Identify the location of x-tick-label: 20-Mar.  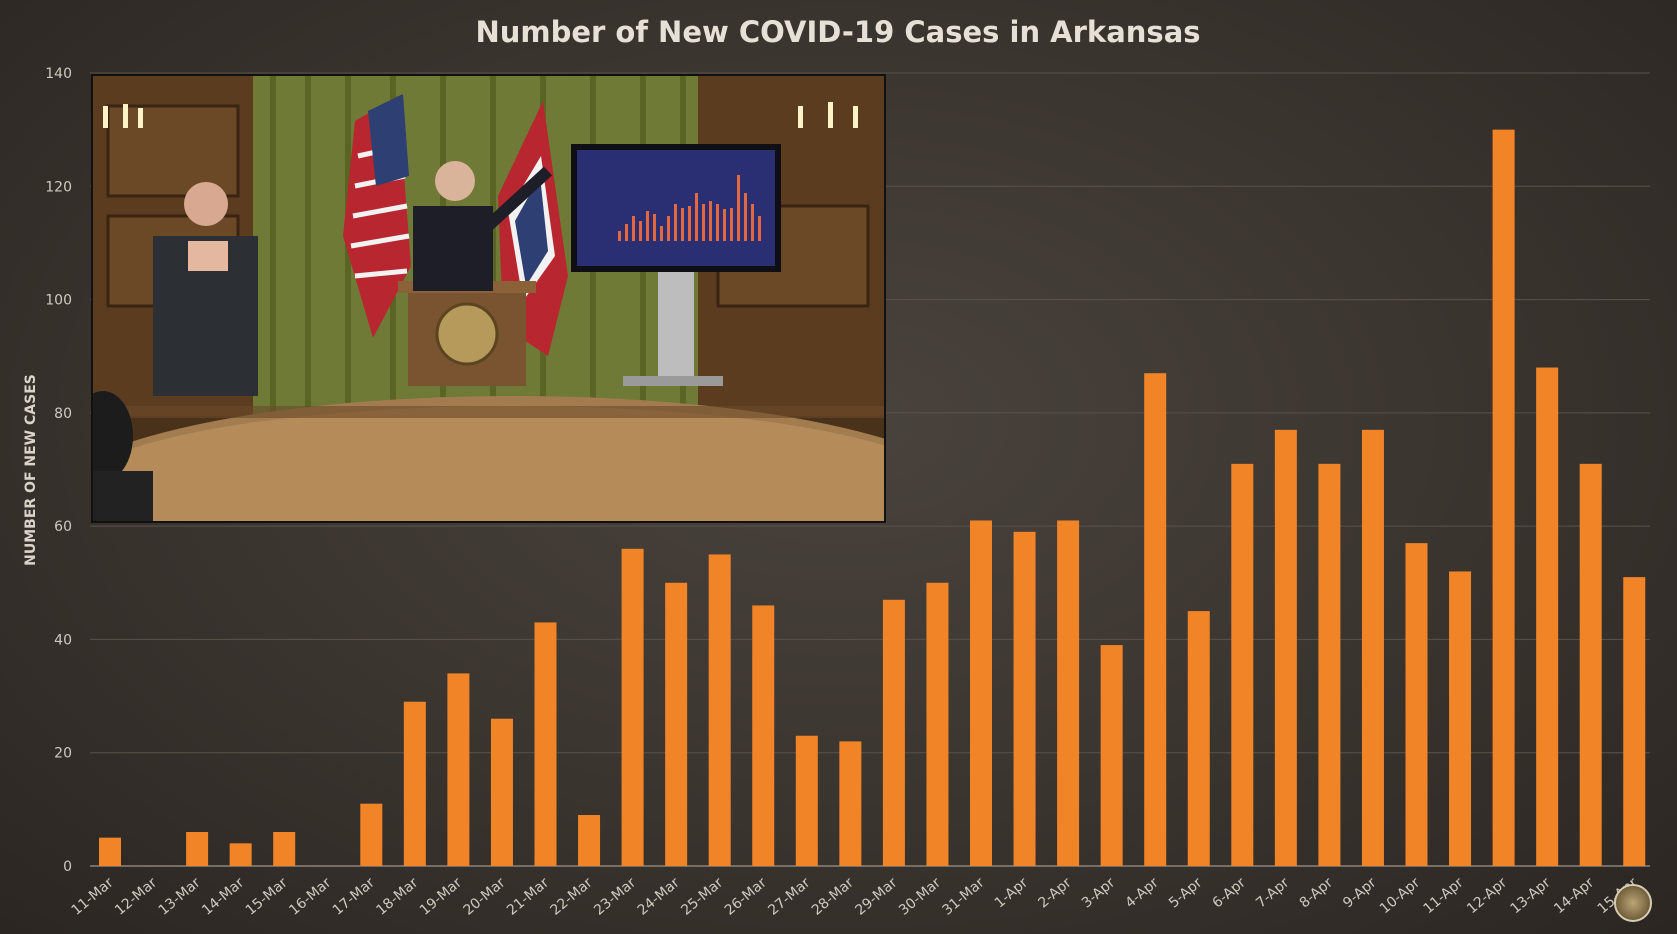
(484, 897).